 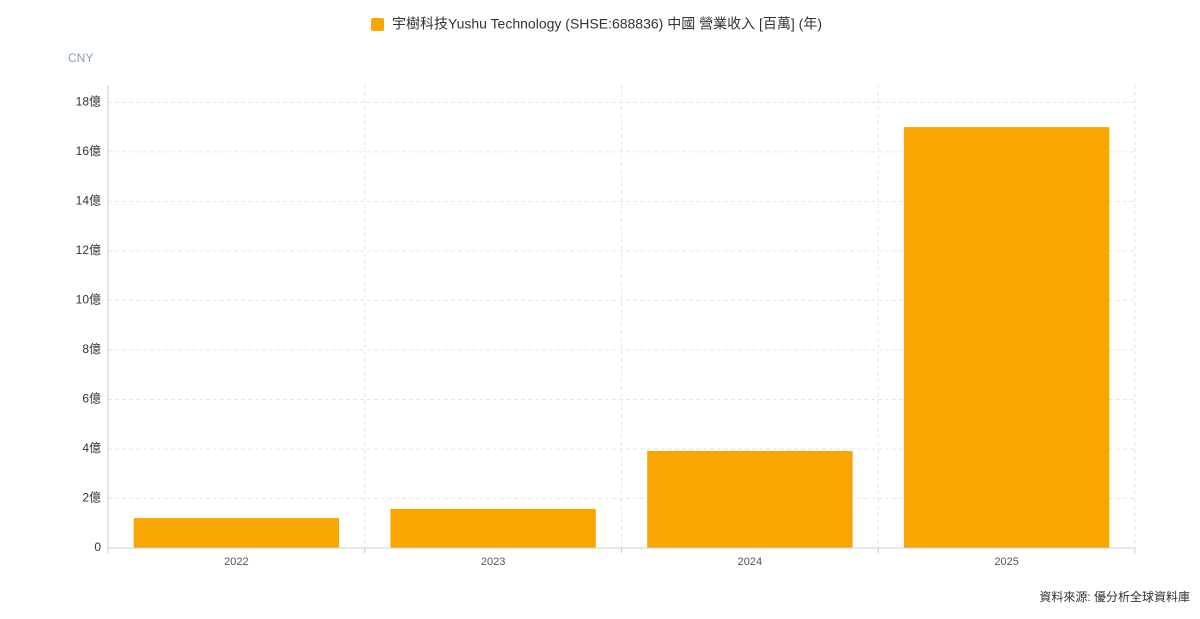 I want to click on y-tick-label: 18億, so click(x=88, y=102).